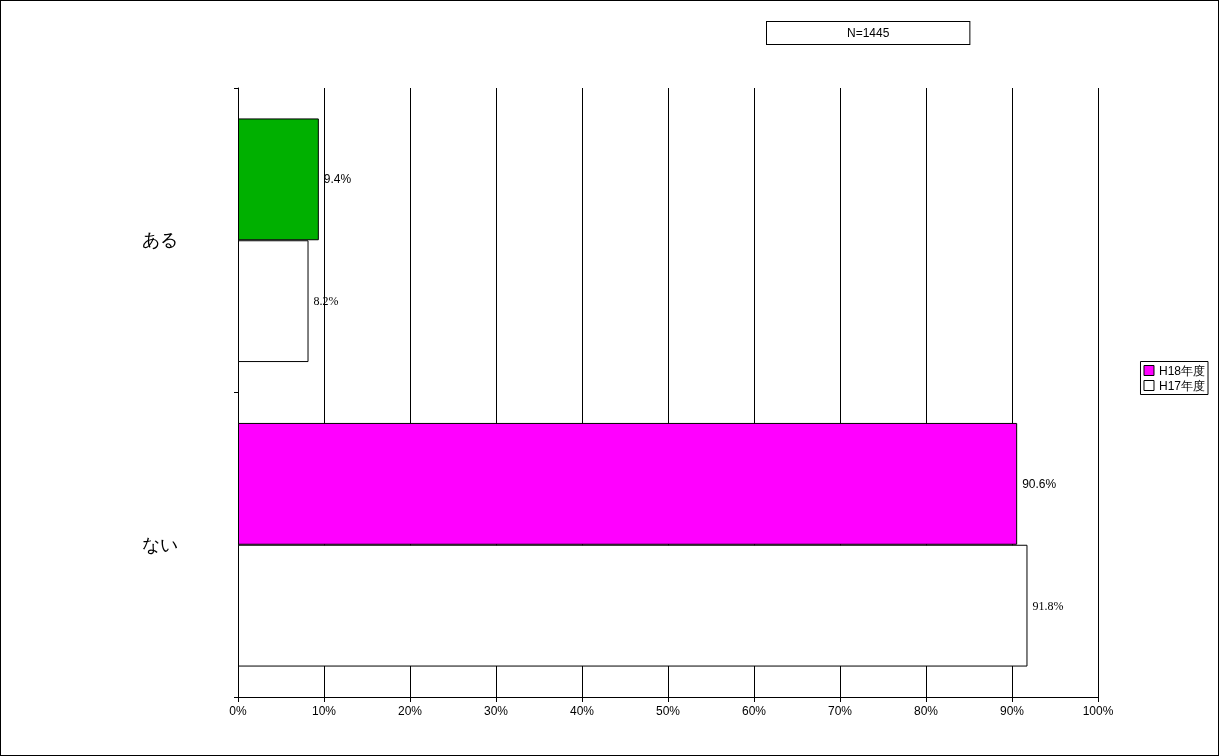 The image size is (1219, 756). Describe the element at coordinates (160, 544) in the screenshot. I see `y-tick-label: ない` at that location.